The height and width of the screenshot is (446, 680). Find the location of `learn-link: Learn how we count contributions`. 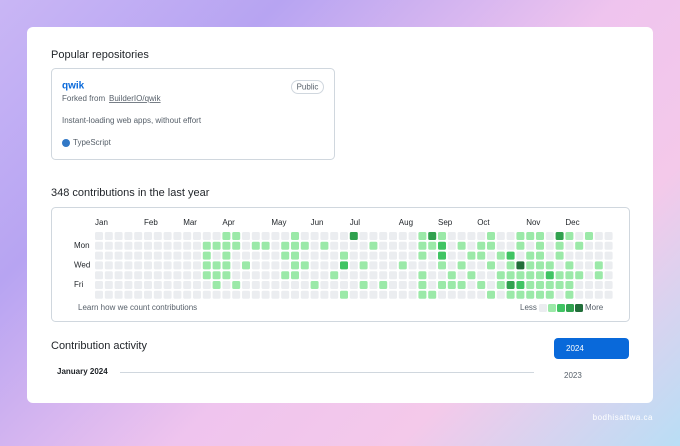

learn-link: Learn how we count contributions is located at coordinates (137, 307).